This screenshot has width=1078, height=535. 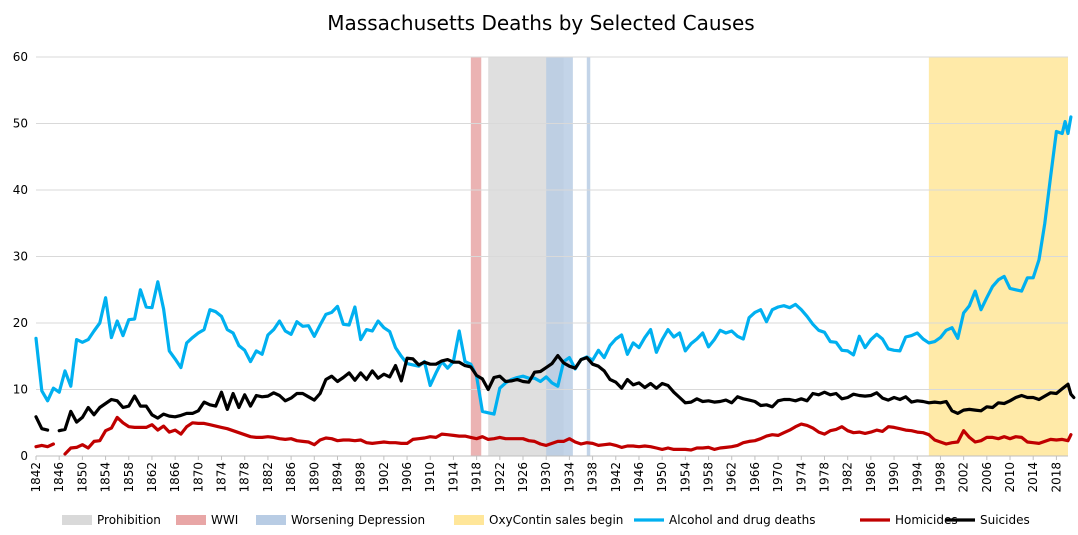 What do you see at coordinates (540, 23) in the screenshot?
I see `chart-title: Massachusetts Deaths by Selected Causes` at bounding box center [540, 23].